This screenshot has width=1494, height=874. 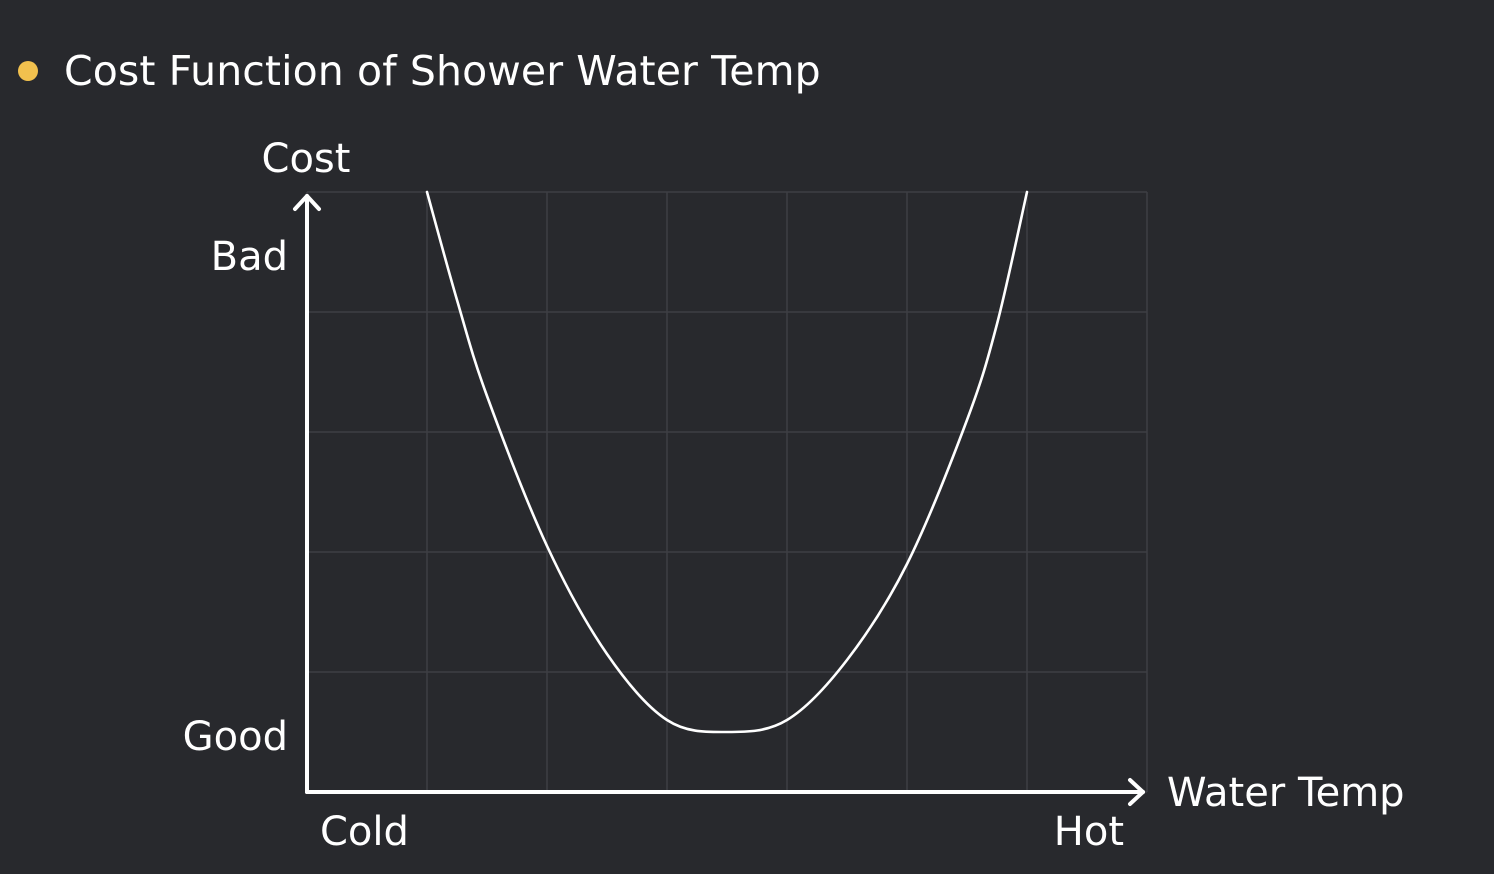 What do you see at coordinates (306, 159) in the screenshot?
I see `y-axis-label: Cost` at bounding box center [306, 159].